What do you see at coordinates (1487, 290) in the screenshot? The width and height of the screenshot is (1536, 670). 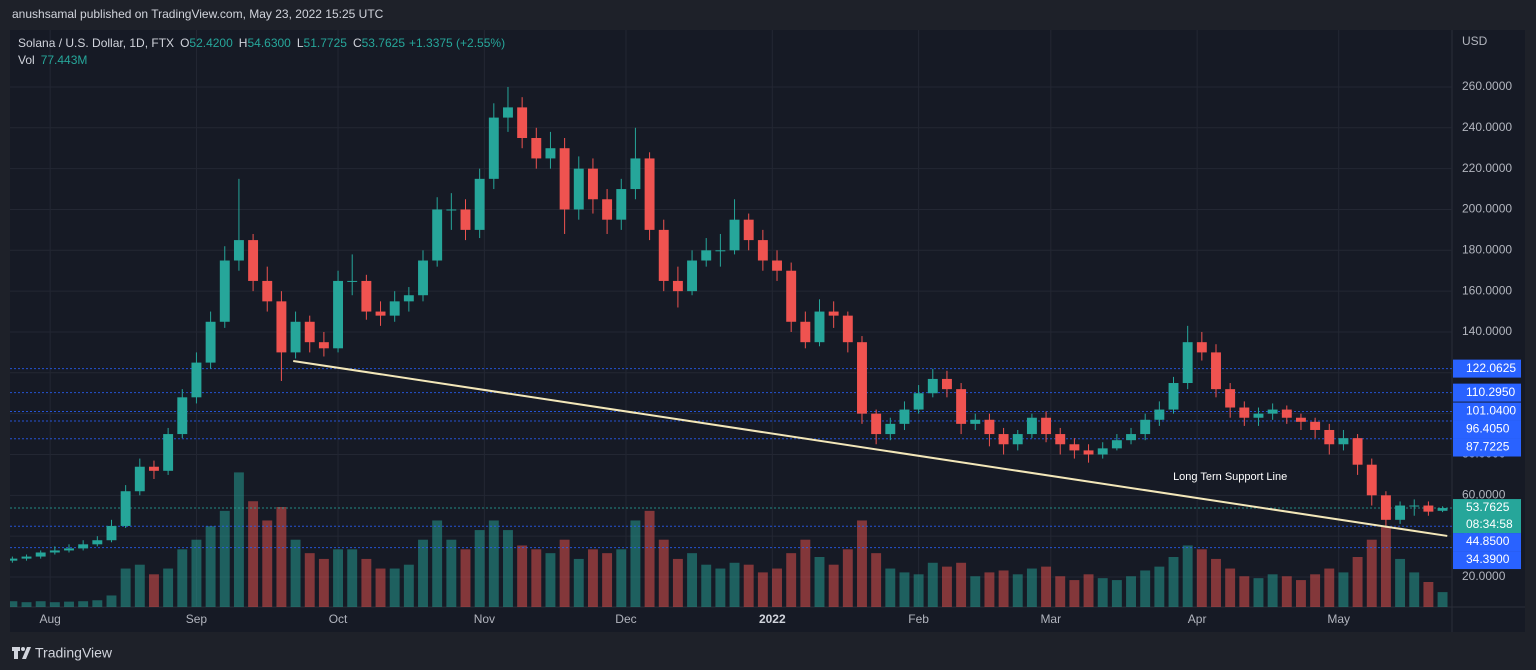 I see `y-tick-label: 160.0000` at bounding box center [1487, 290].